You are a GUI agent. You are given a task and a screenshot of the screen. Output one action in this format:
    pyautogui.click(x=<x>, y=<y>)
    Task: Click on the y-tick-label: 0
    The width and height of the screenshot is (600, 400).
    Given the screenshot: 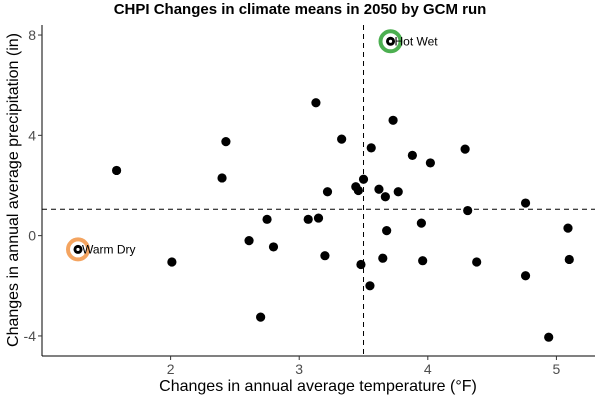 What is the action you would take?
    pyautogui.click(x=32, y=236)
    